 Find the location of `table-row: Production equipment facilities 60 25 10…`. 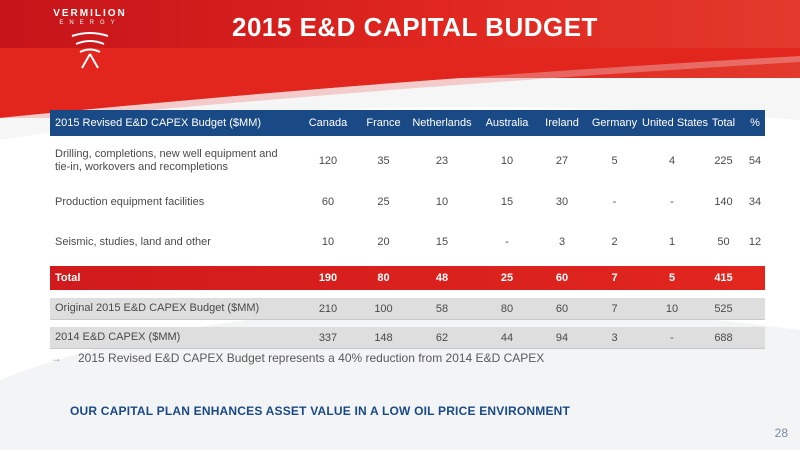

table-row: Production equipment facilities 60 25 10… is located at coordinates (407, 202).